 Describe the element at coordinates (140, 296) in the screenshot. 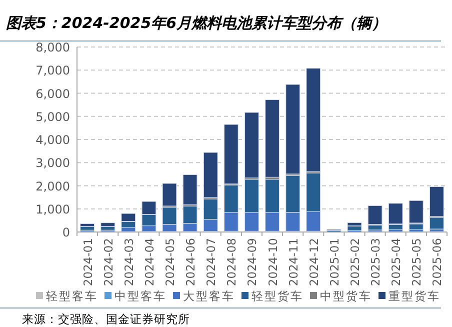

I see `legend-label: 中型客车` at that location.